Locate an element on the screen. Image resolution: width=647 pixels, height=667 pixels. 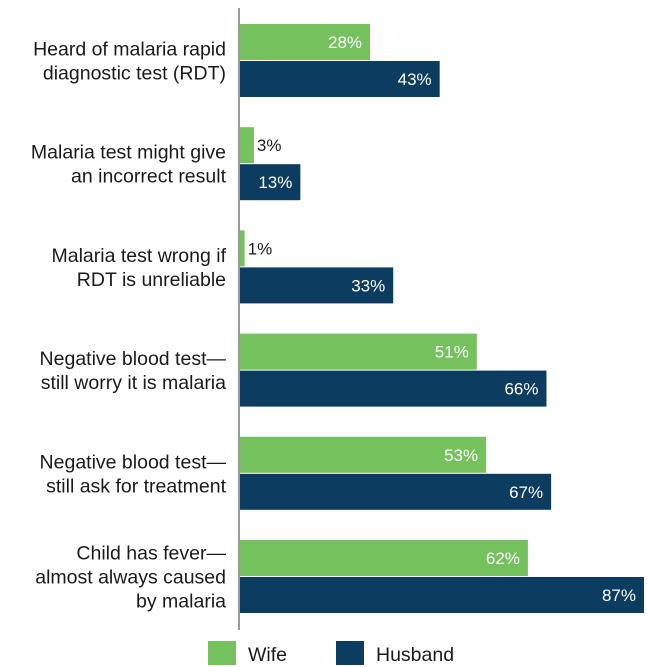
category-label: diagnostic test (RDT) is located at coordinates (134, 74).